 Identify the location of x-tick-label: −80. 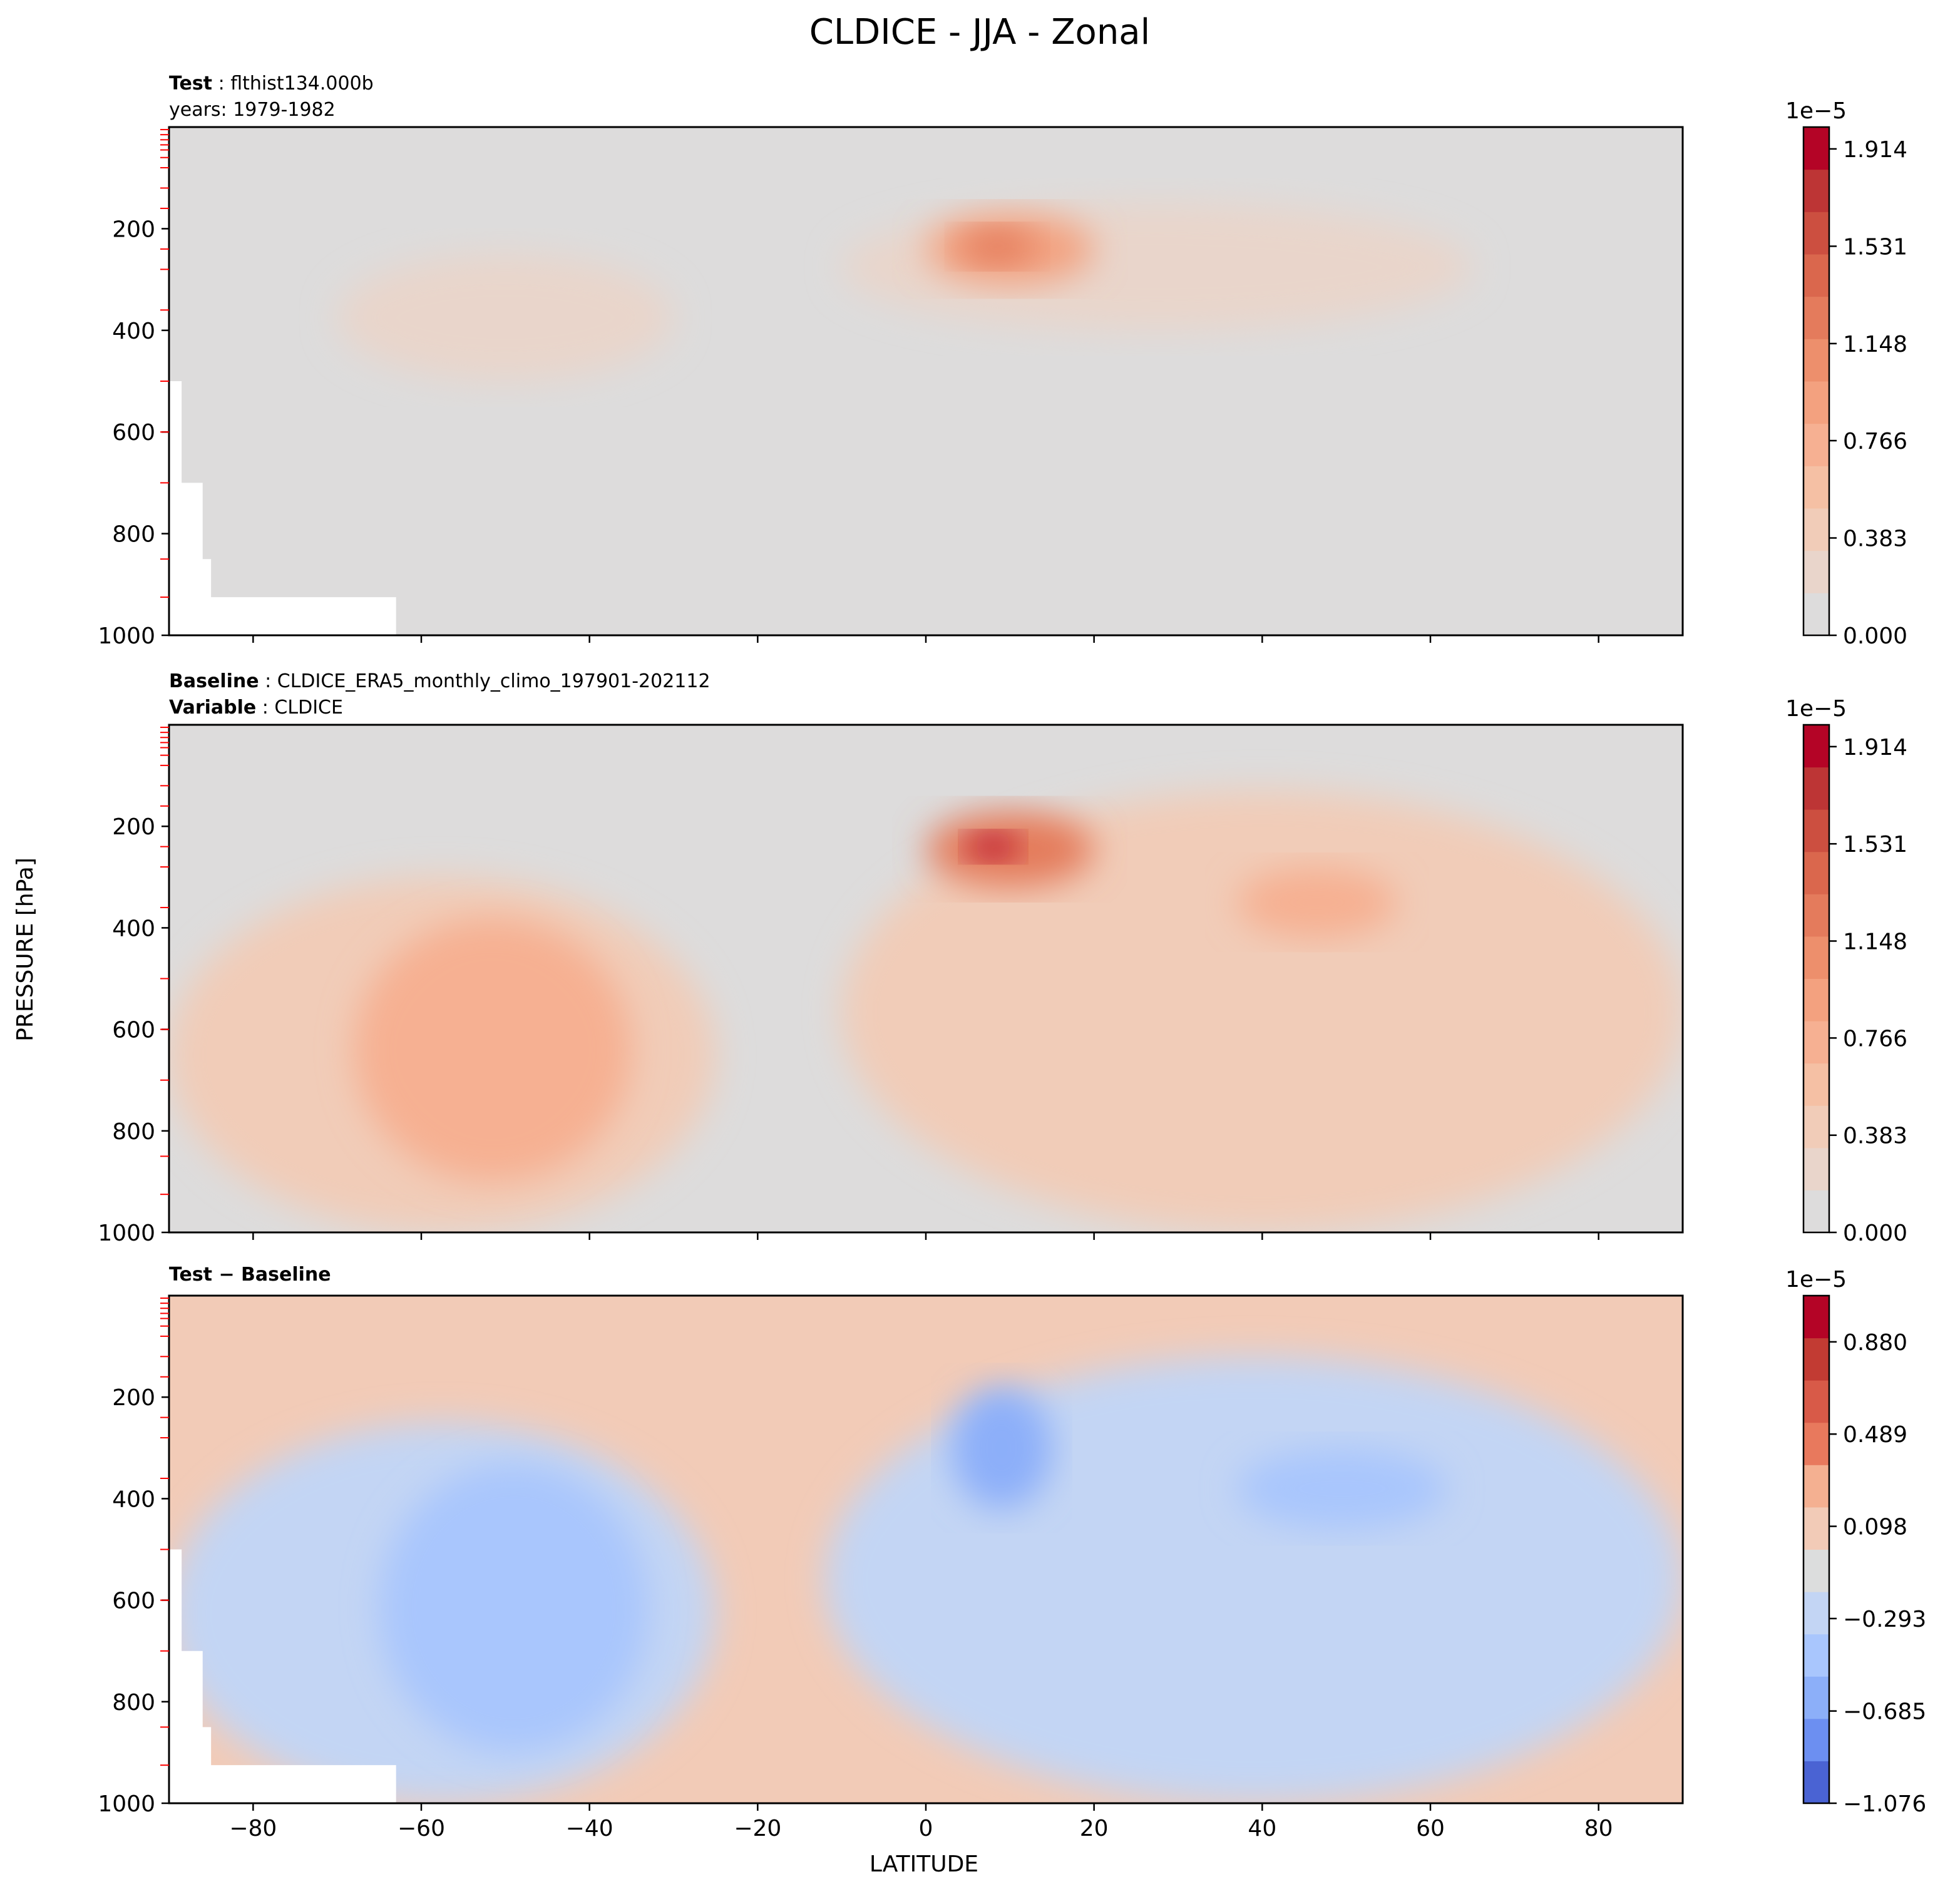
(253, 1828).